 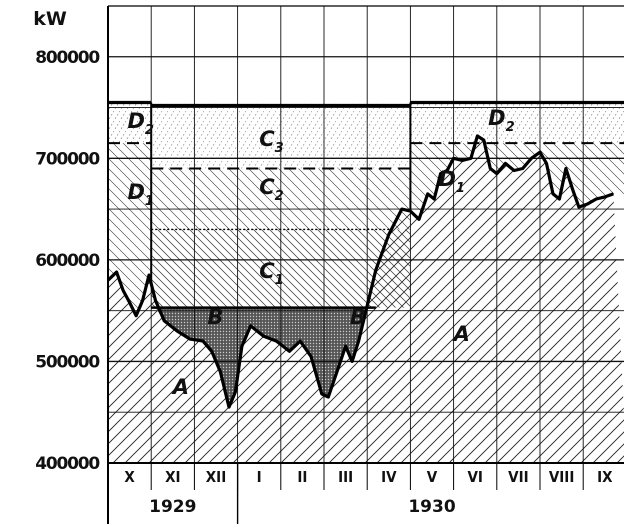 What do you see at coordinates (562, 477) in the screenshot?
I see `month-label: VIII` at bounding box center [562, 477].